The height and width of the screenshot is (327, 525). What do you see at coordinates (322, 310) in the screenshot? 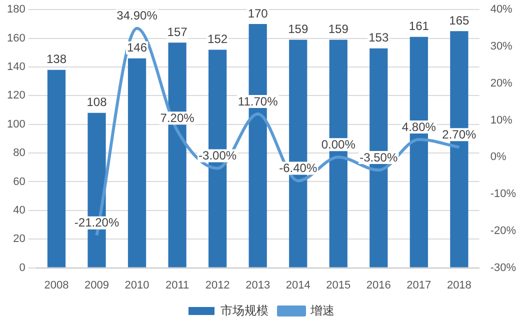
I see `legend-label: 增速` at bounding box center [322, 310].